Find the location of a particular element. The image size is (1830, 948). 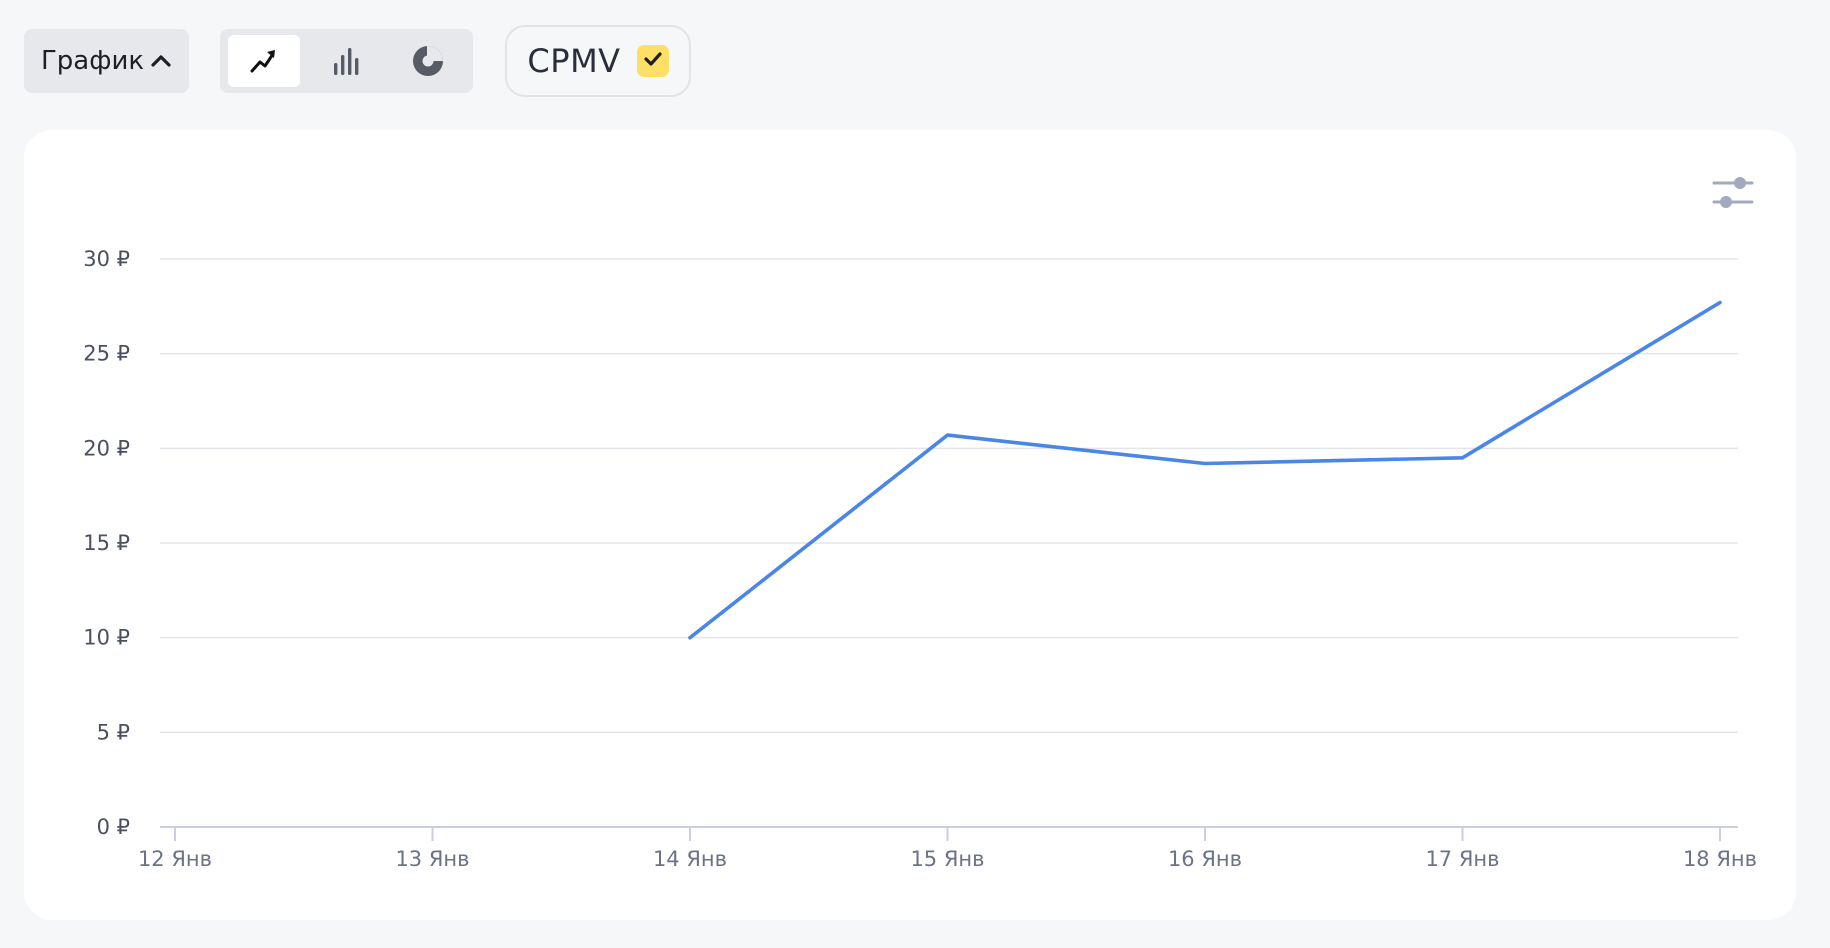

pie-chart-icon is located at coordinates (428, 61).